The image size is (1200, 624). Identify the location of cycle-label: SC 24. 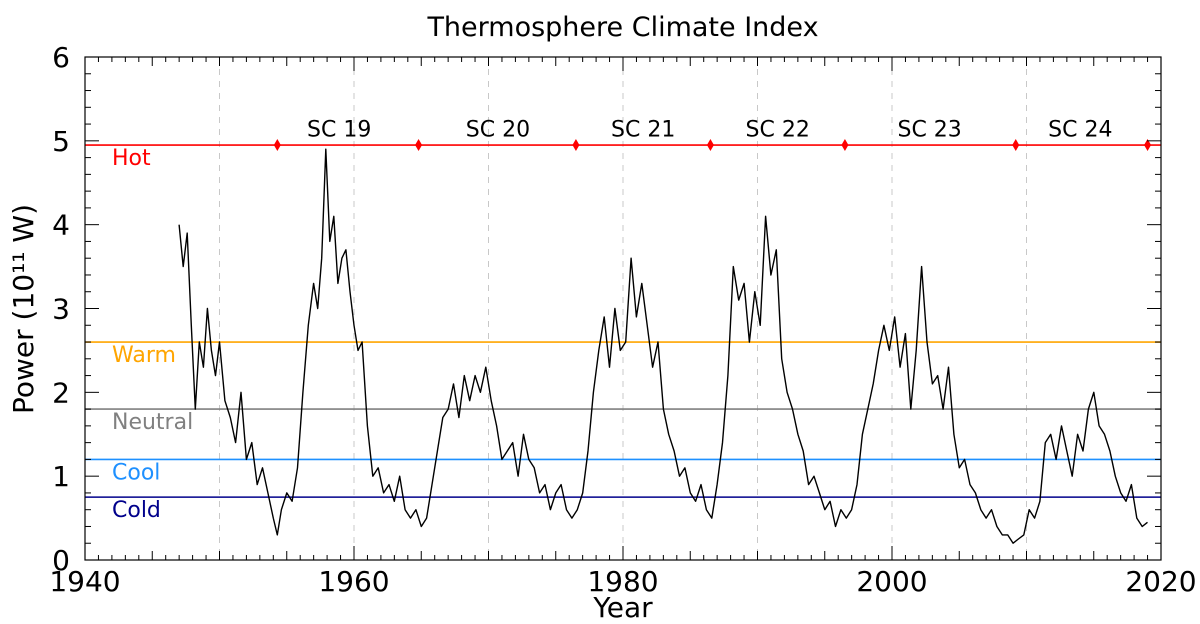
(1080, 129).